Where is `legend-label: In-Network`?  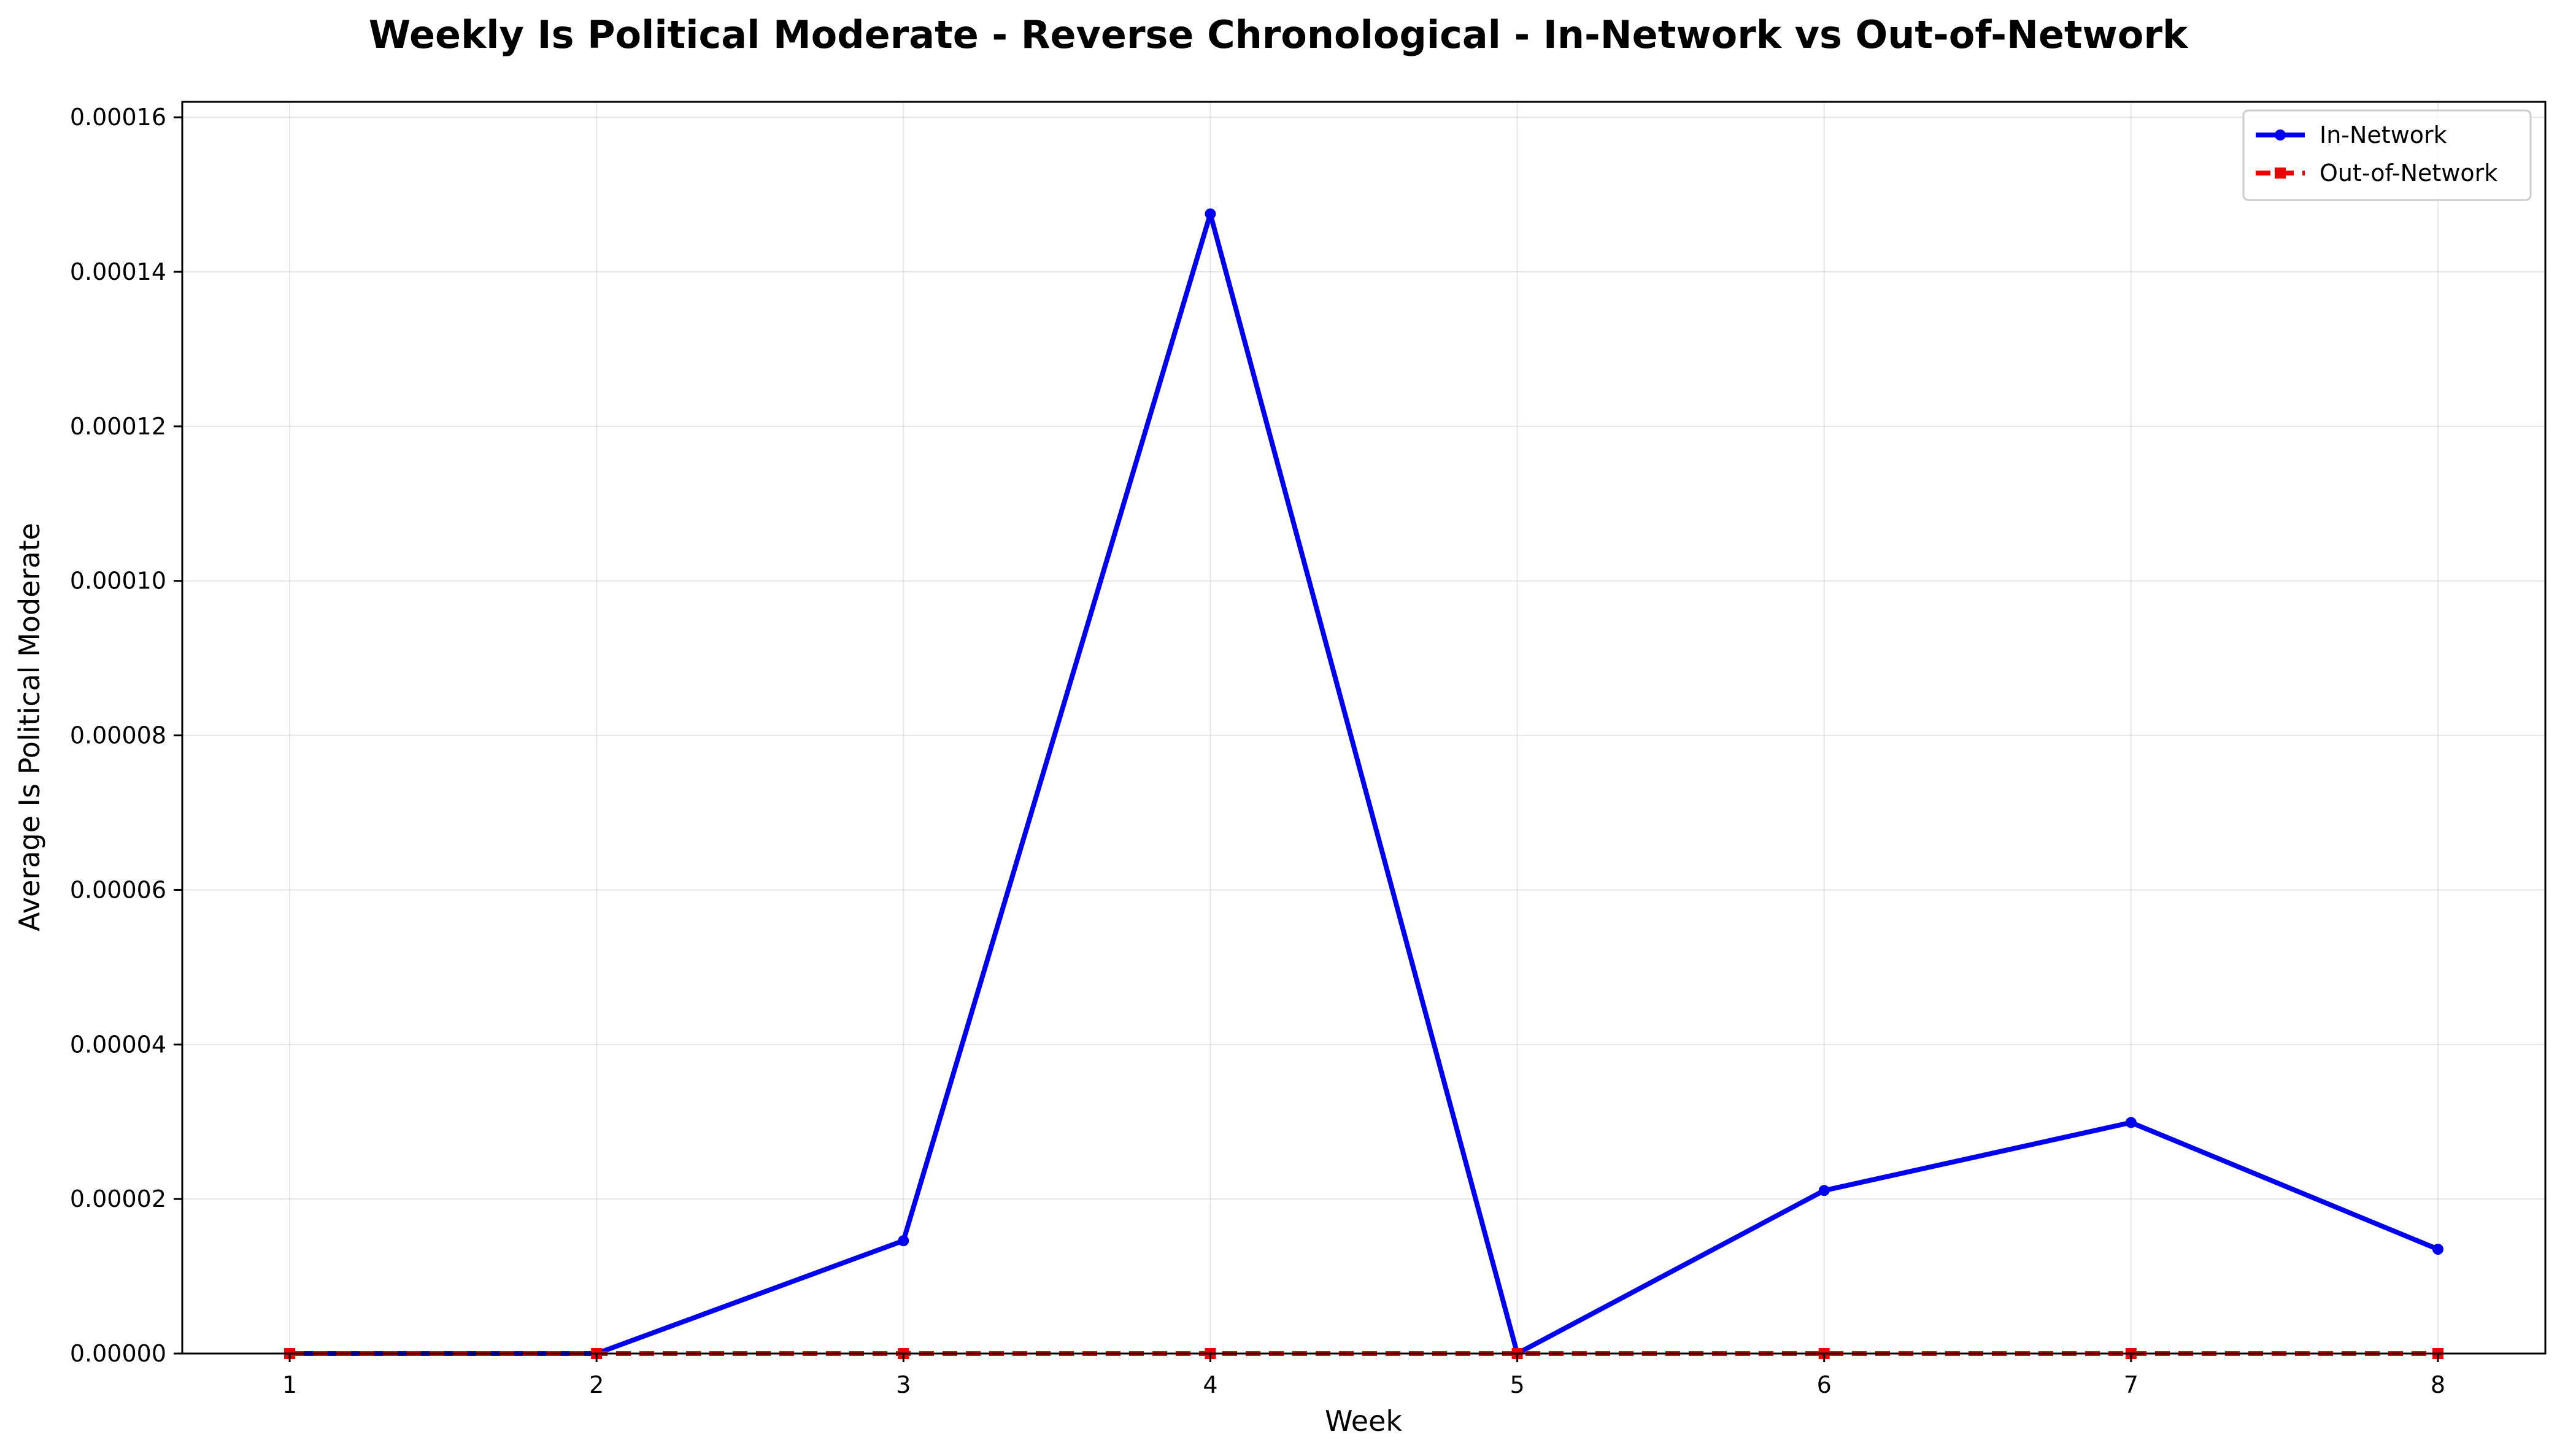
legend-label: In-Network is located at coordinates (2384, 134).